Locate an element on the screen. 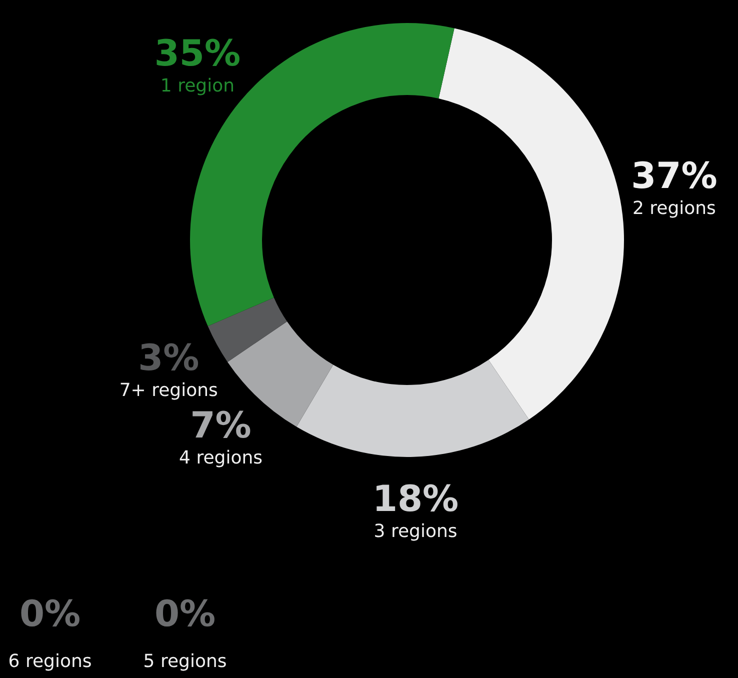 This screenshot has height=678, width=738. data-label: 37% is located at coordinates (674, 177).